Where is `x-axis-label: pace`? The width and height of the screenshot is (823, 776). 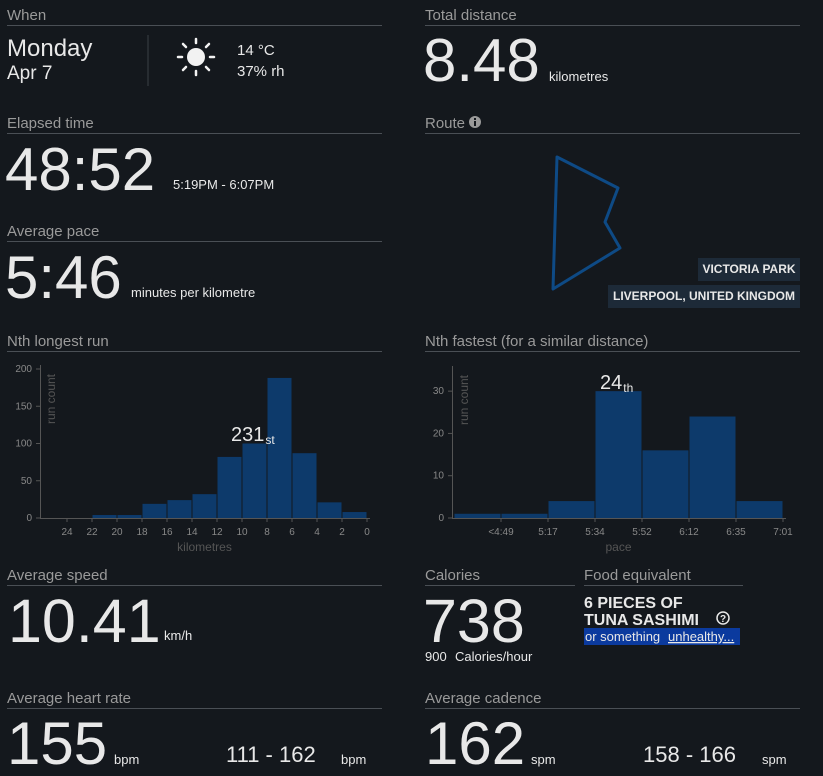
x-axis-label: pace is located at coordinates (618, 547).